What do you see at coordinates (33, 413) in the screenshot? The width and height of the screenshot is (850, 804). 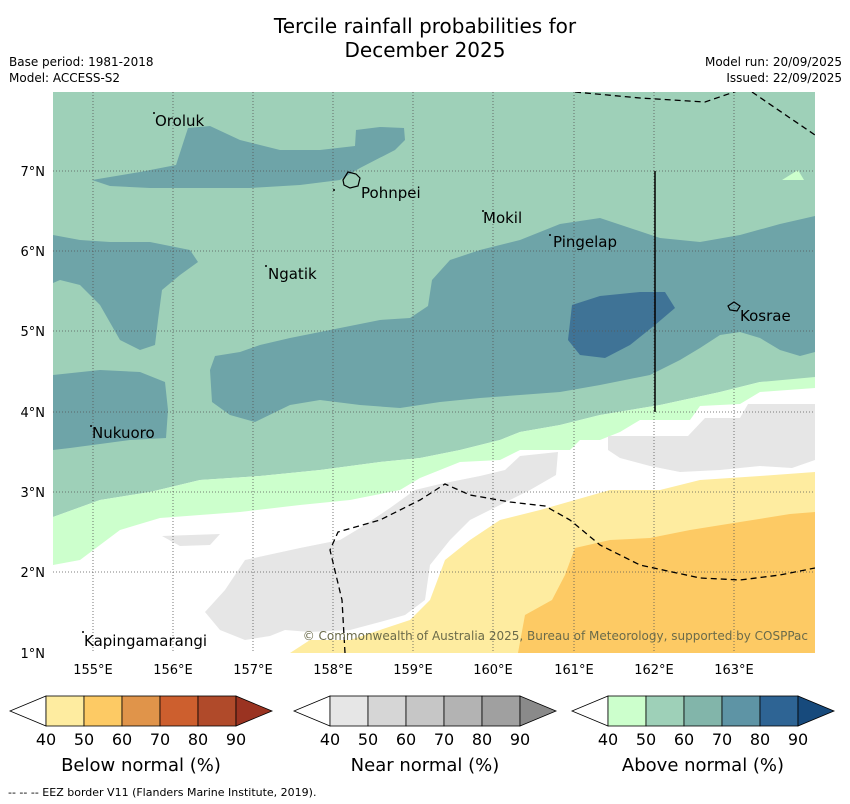 I see `lat-label: 4°N` at bounding box center [33, 413].